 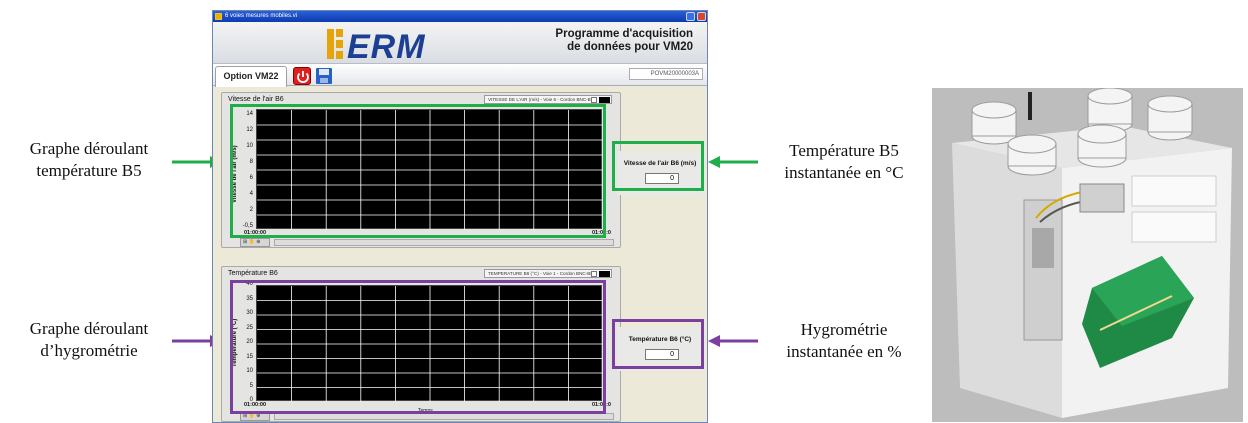 What do you see at coordinates (89, 170) in the screenshot?
I see `annotation-line: température B5` at bounding box center [89, 170].